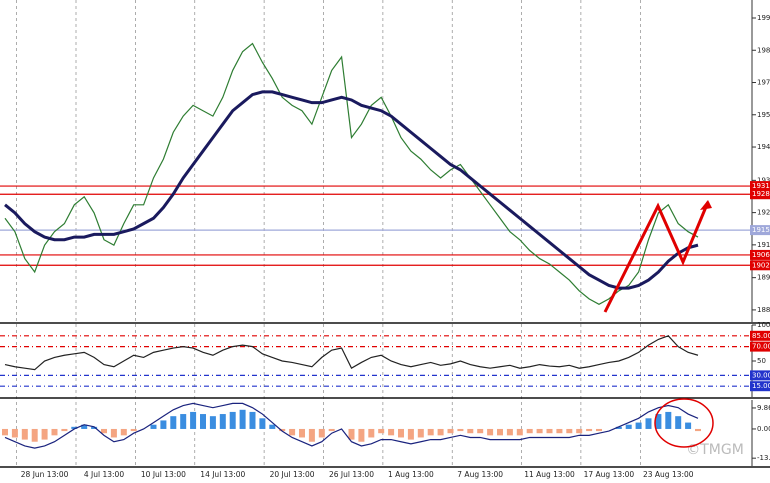  I want to click on y-tick-label: 1946.50, so click(763, 147).